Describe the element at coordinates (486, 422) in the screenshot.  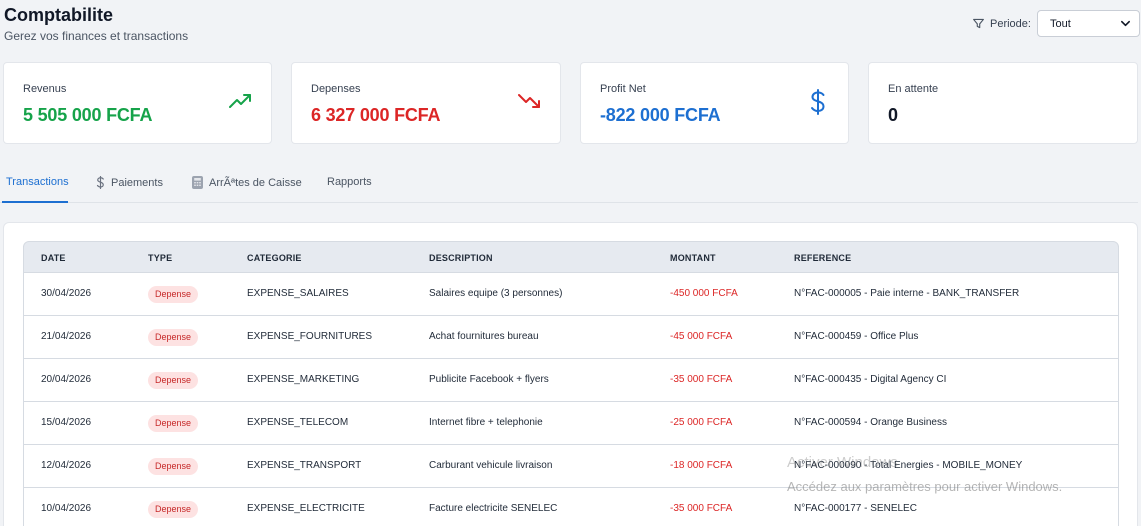
I see `cell-description: Internet fibre + telephonie` at that location.